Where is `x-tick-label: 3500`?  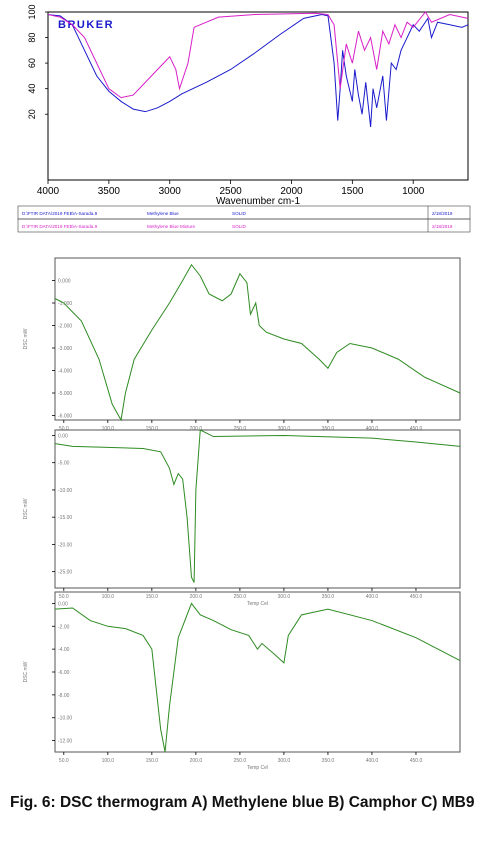 x-tick-label: 3500 is located at coordinates (109, 191).